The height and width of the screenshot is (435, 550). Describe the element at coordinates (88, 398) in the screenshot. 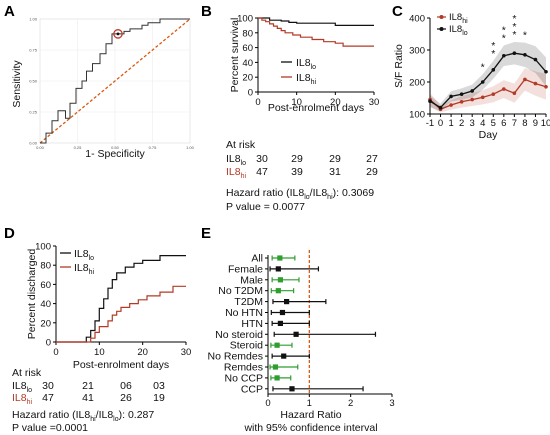

I see `discharge-at-risk-value: 41` at that location.